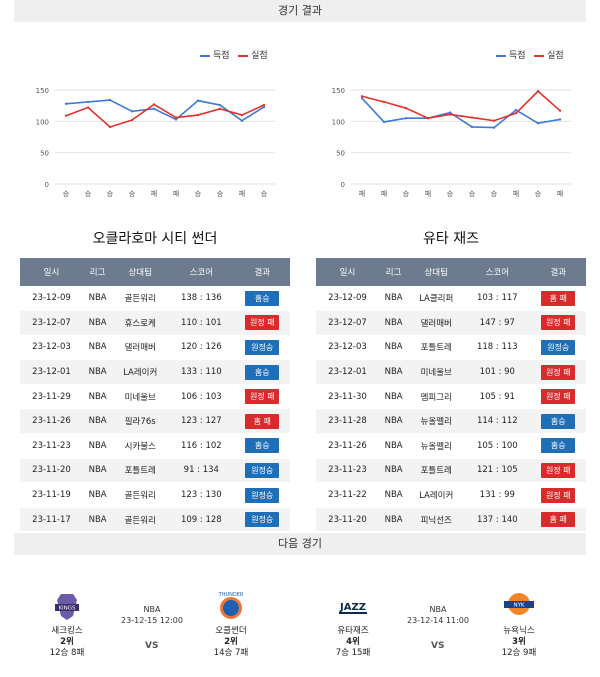  I want to click on team-rank: 4위, so click(353, 642).